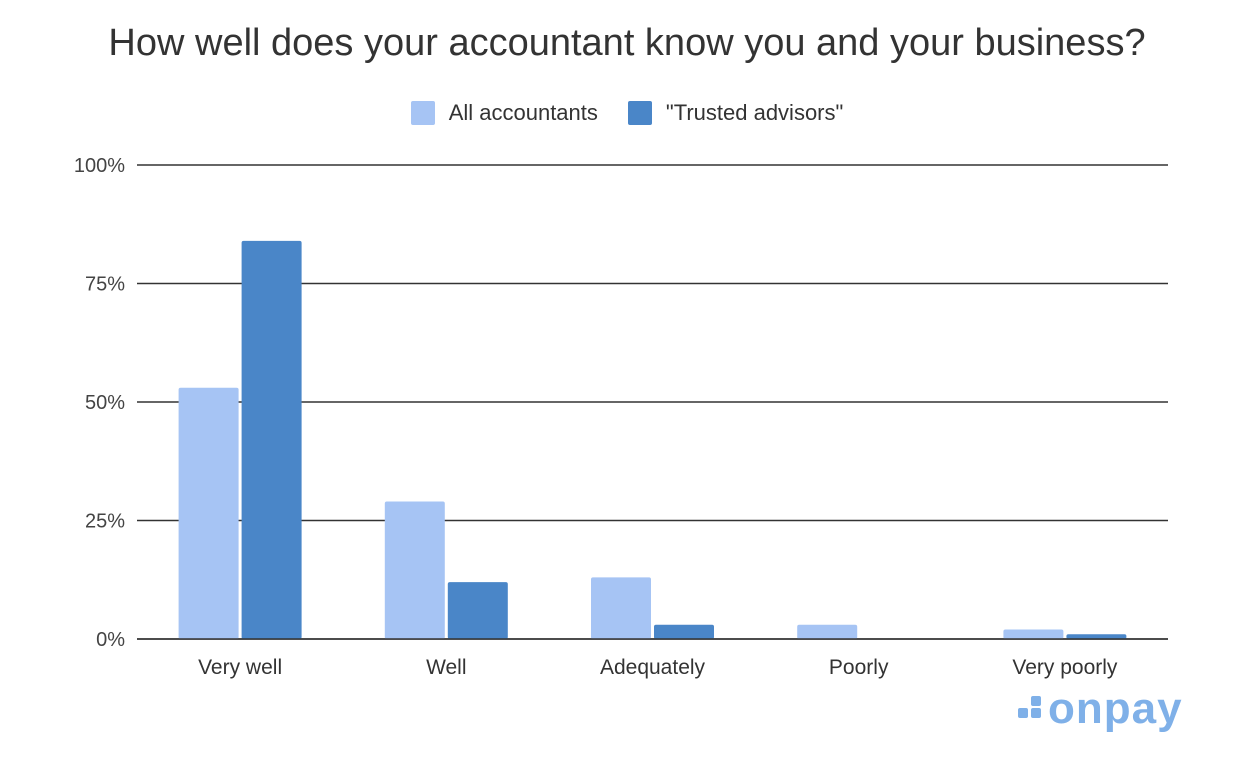  Describe the element at coordinates (422, 113) in the screenshot. I see `legend-swatch-all-accountants` at that location.